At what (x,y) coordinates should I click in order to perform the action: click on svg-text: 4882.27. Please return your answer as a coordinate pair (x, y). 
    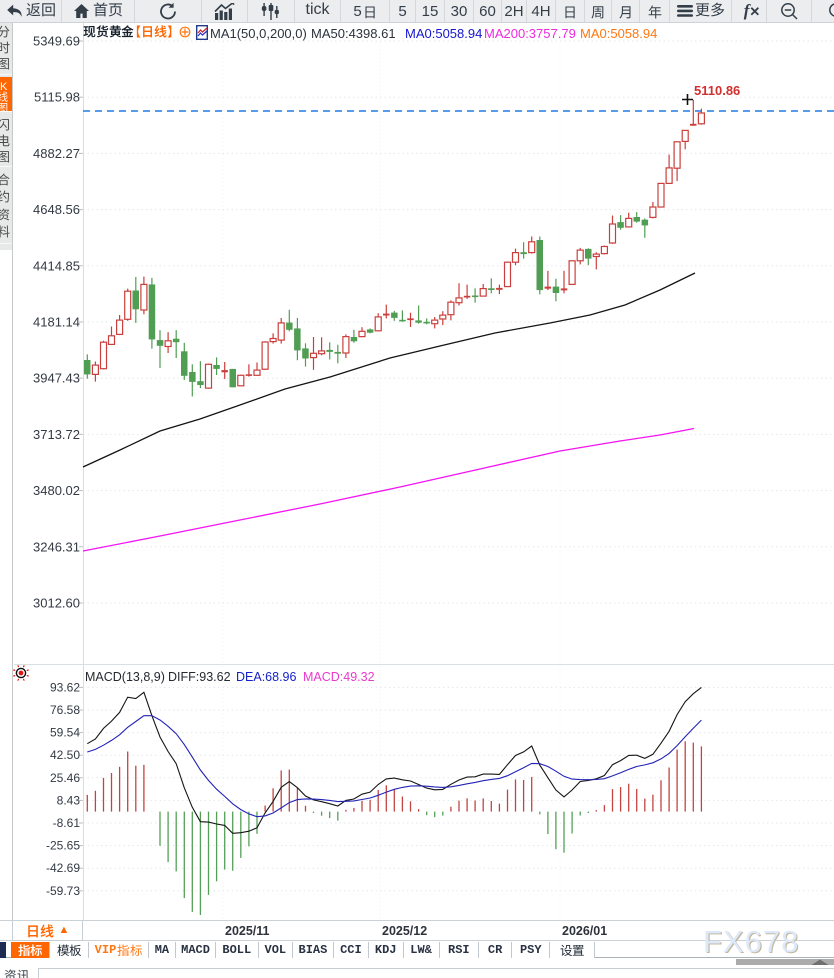
    Looking at the image, I should click on (56, 153).